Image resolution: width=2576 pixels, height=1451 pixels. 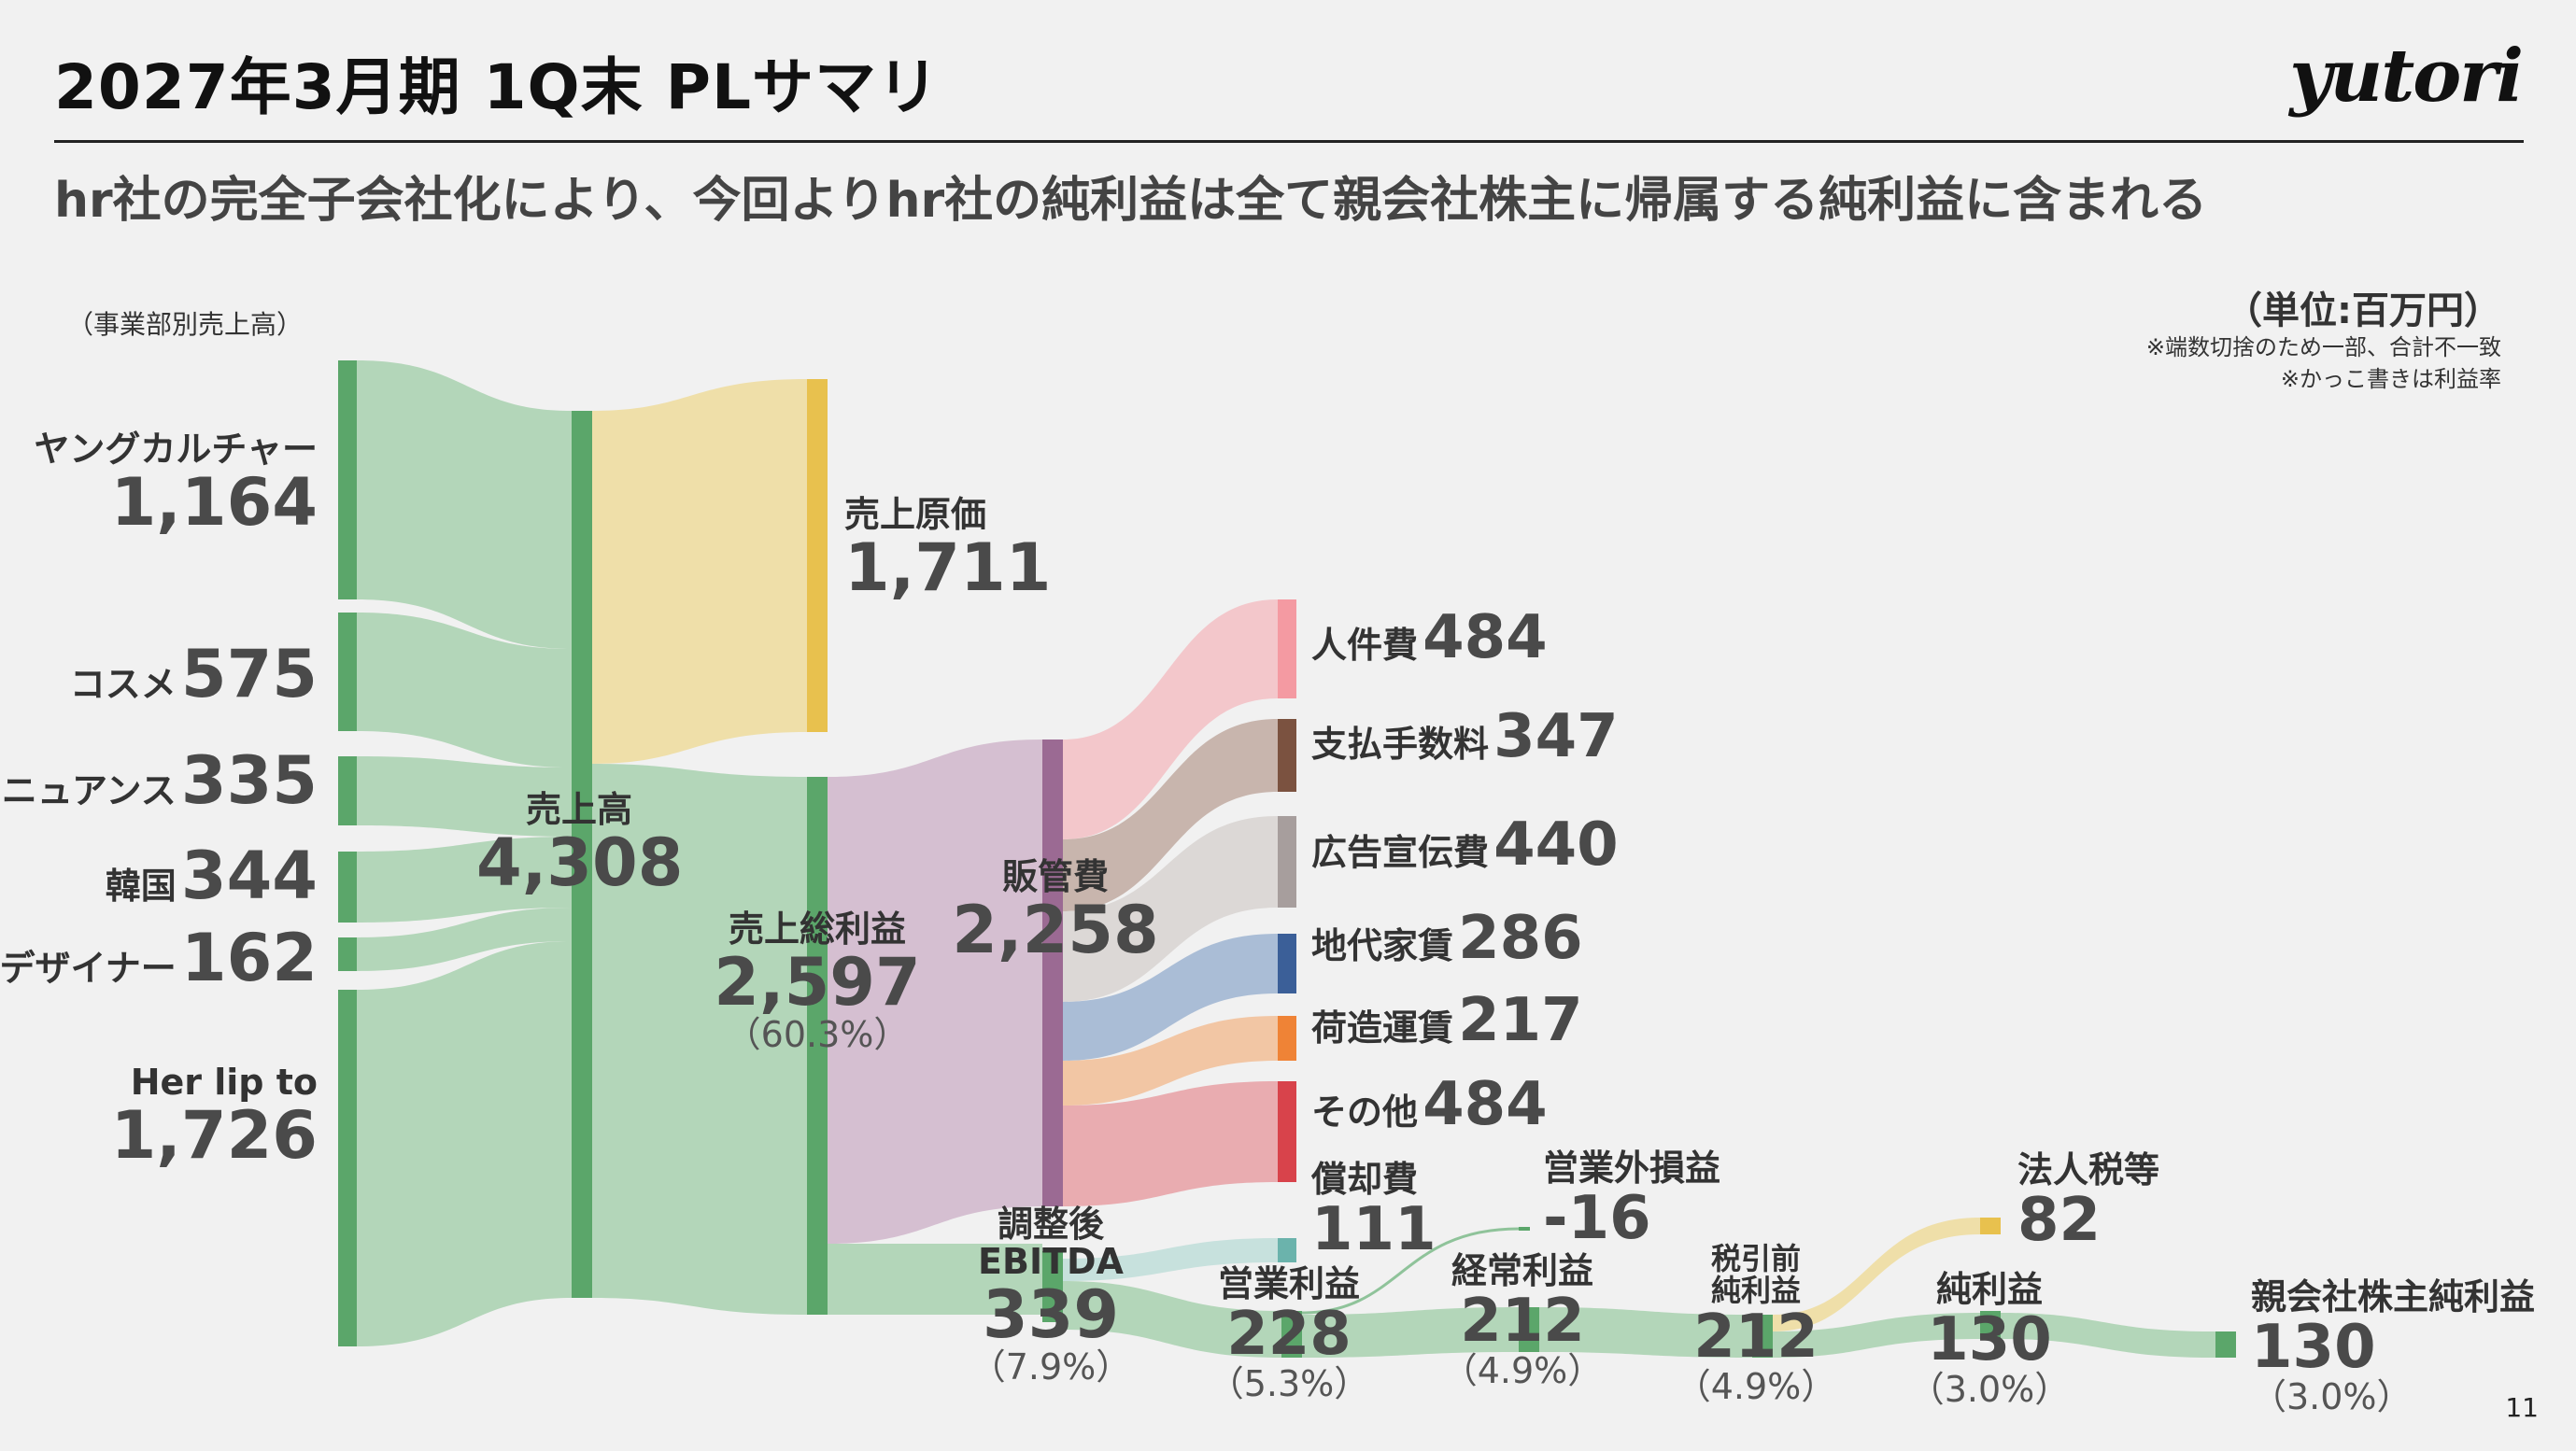 What do you see at coordinates (582, 854) in the screenshot?
I see `node-sales` at bounding box center [582, 854].